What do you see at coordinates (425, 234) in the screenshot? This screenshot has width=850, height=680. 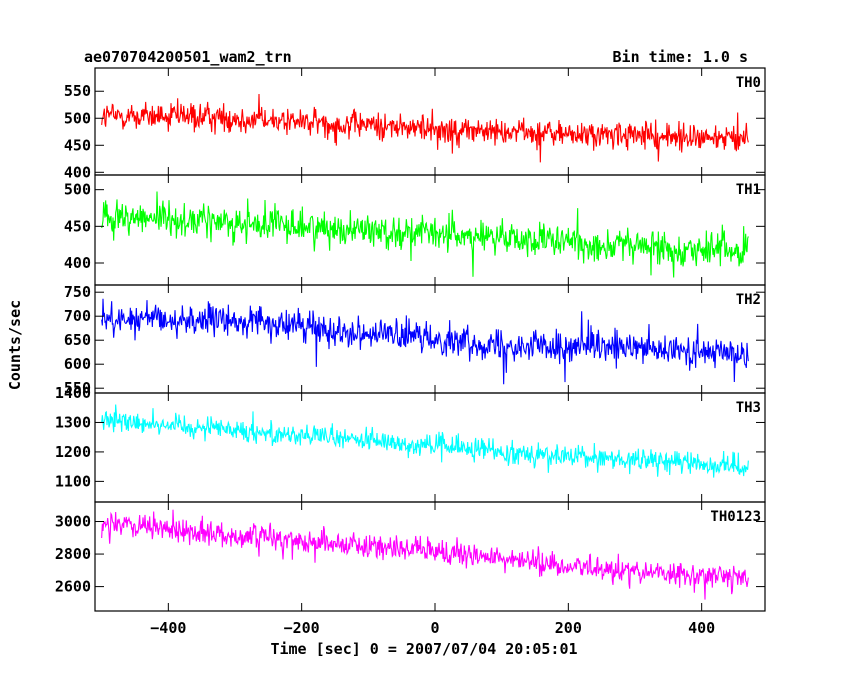 I see `series-line-th1` at bounding box center [425, 234].